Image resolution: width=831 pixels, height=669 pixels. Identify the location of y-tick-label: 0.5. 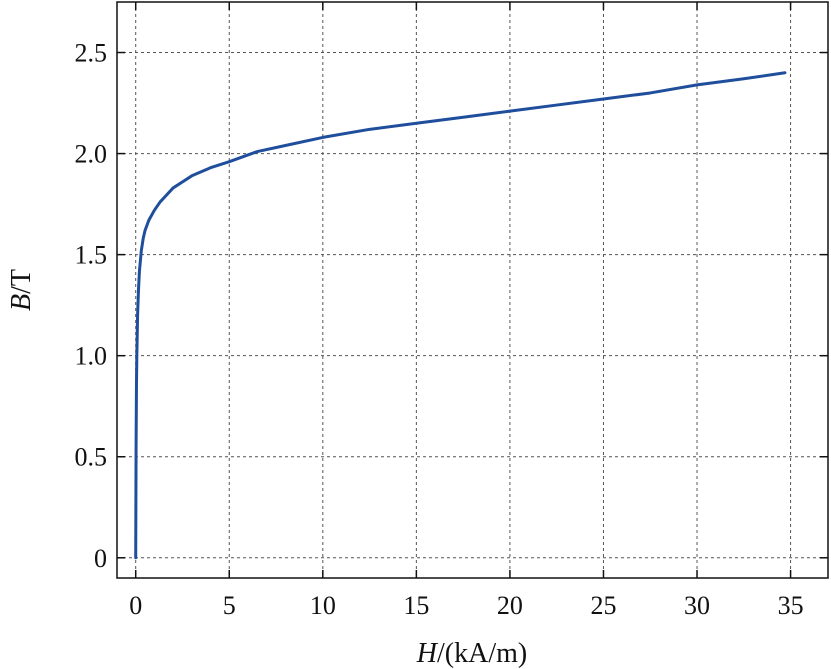
(91, 457).